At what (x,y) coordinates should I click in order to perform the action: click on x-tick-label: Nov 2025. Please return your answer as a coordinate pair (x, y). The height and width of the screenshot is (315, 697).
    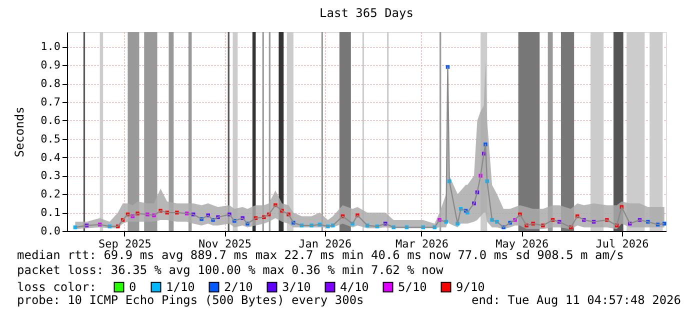
    Looking at the image, I should click on (225, 244).